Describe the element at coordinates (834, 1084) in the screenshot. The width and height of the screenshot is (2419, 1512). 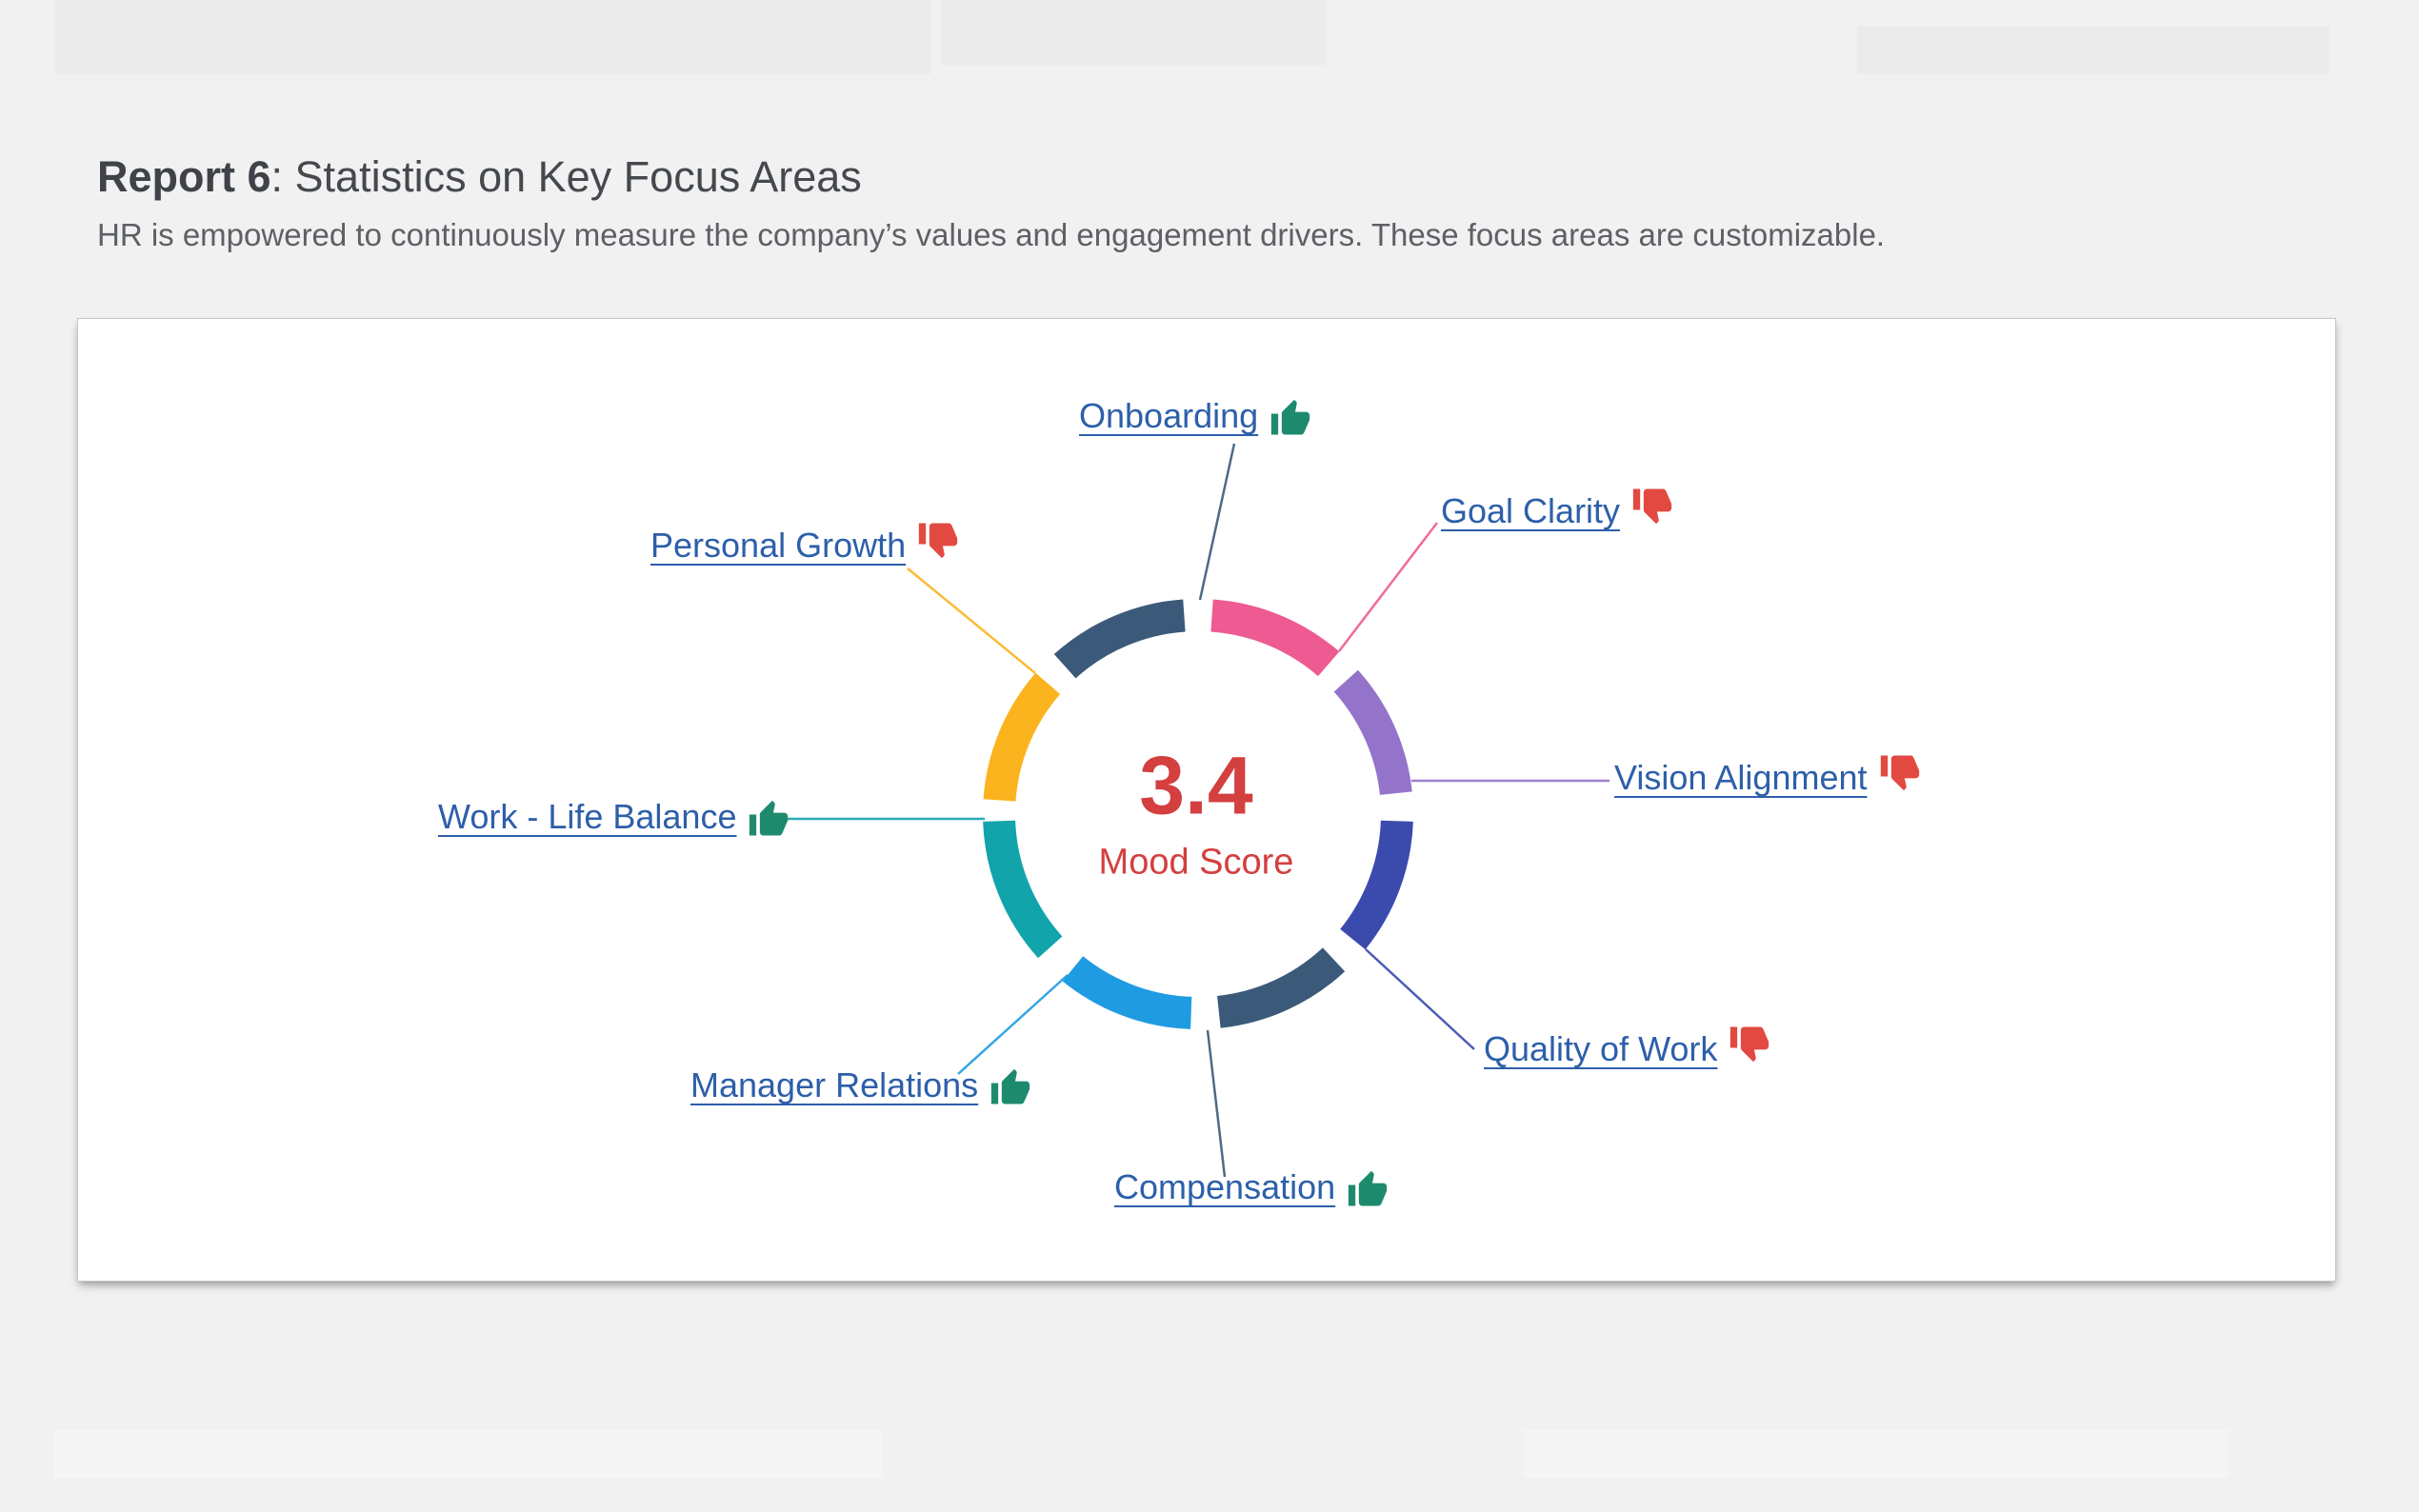
I see `focus-area-link-manager-relations: Manager Relations` at that location.